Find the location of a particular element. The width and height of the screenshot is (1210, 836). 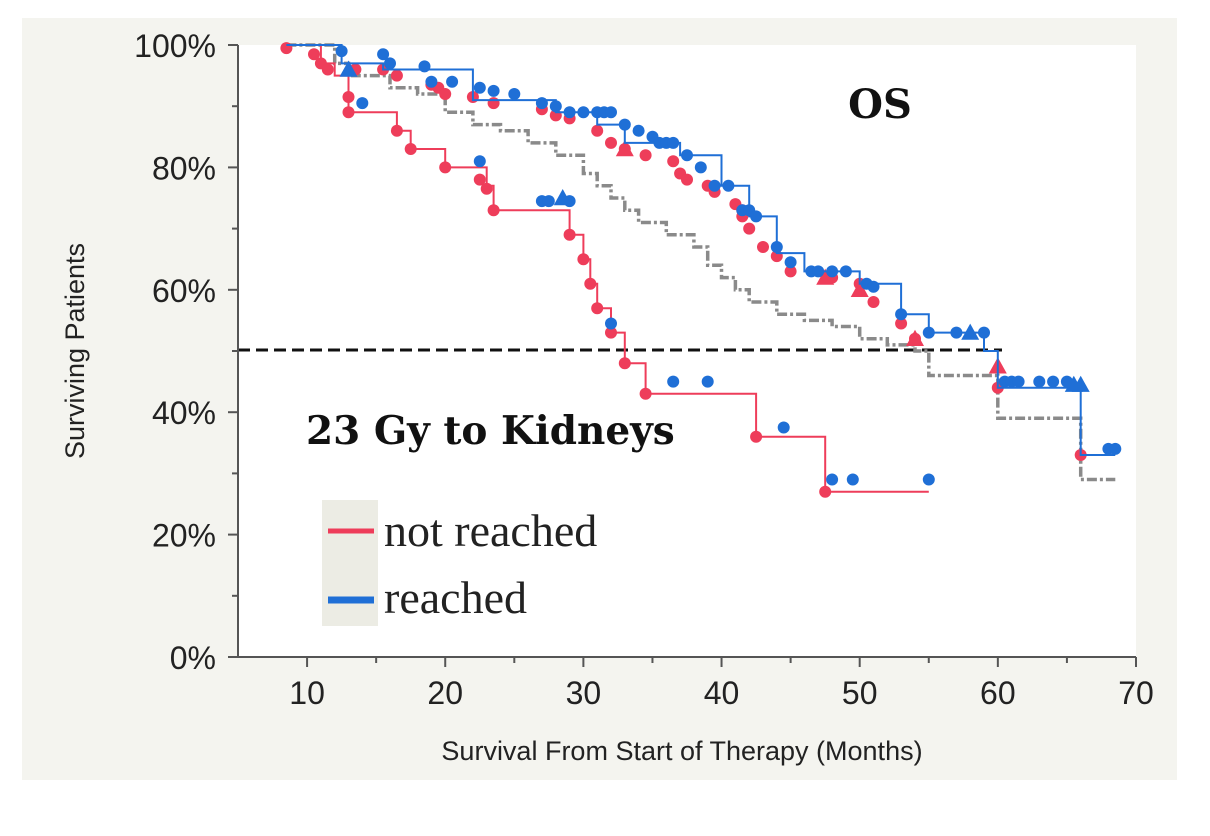

y-tick-label: 20% is located at coordinates (184, 536).